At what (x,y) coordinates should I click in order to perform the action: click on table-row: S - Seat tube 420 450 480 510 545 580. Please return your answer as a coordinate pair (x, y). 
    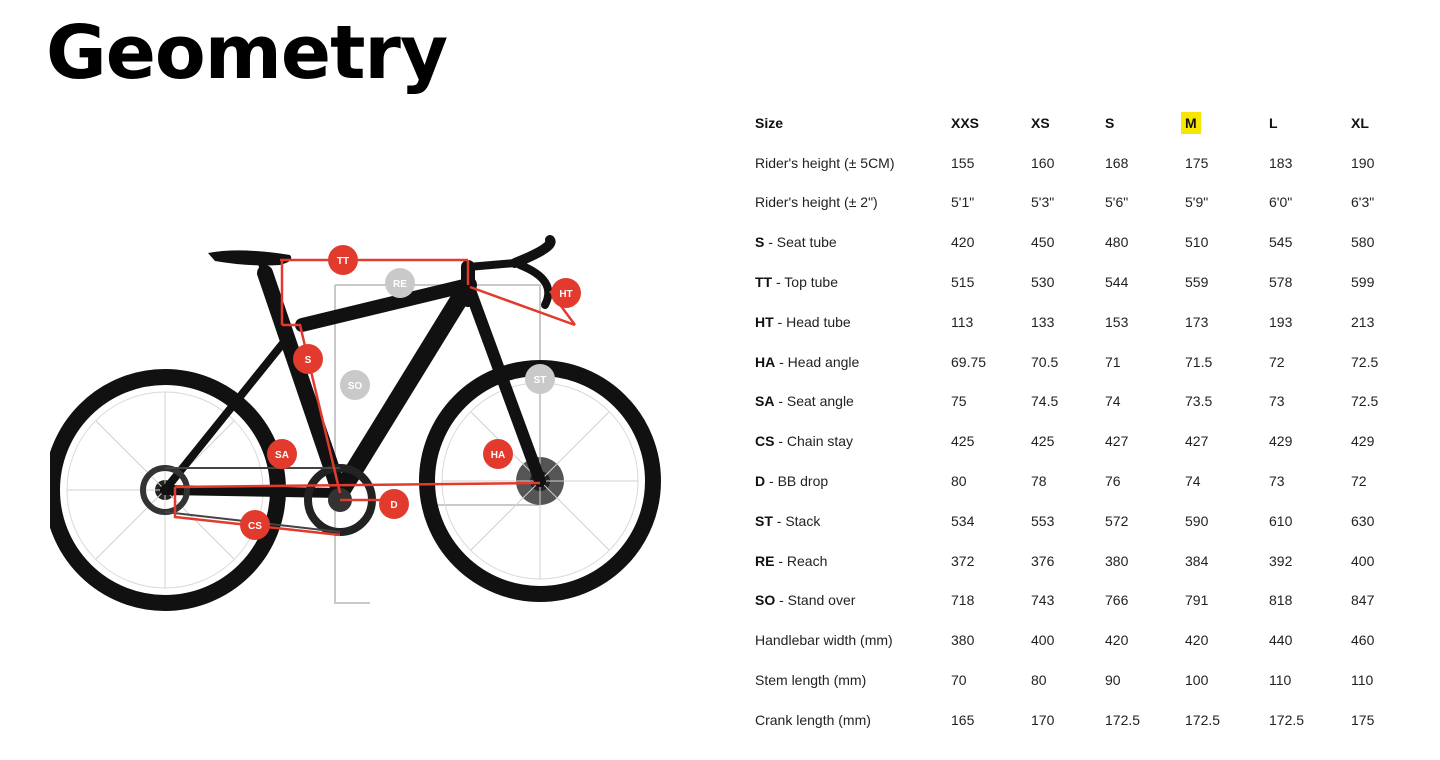
    Looking at the image, I should click on (1083, 242).